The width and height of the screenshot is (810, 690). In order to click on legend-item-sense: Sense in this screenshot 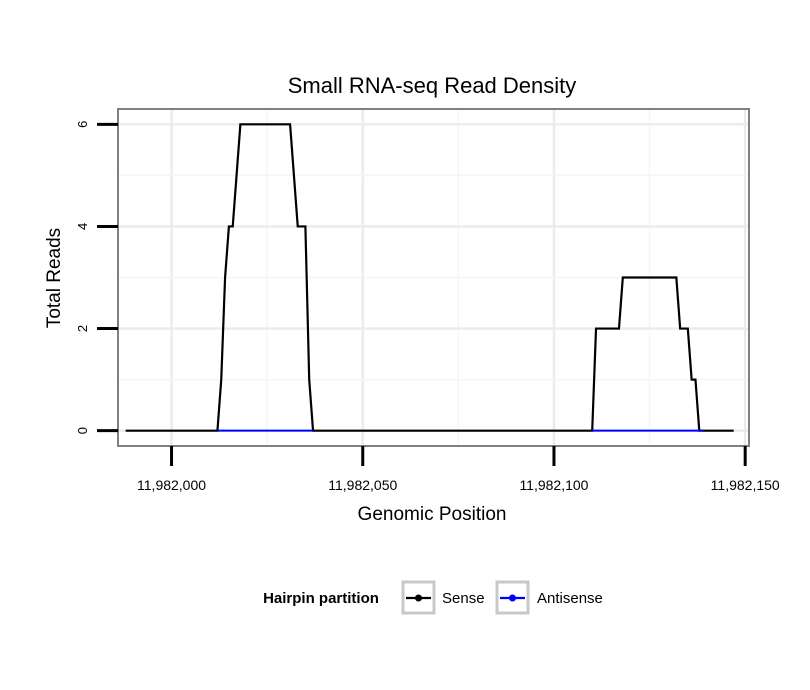, I will do `click(443, 597)`.